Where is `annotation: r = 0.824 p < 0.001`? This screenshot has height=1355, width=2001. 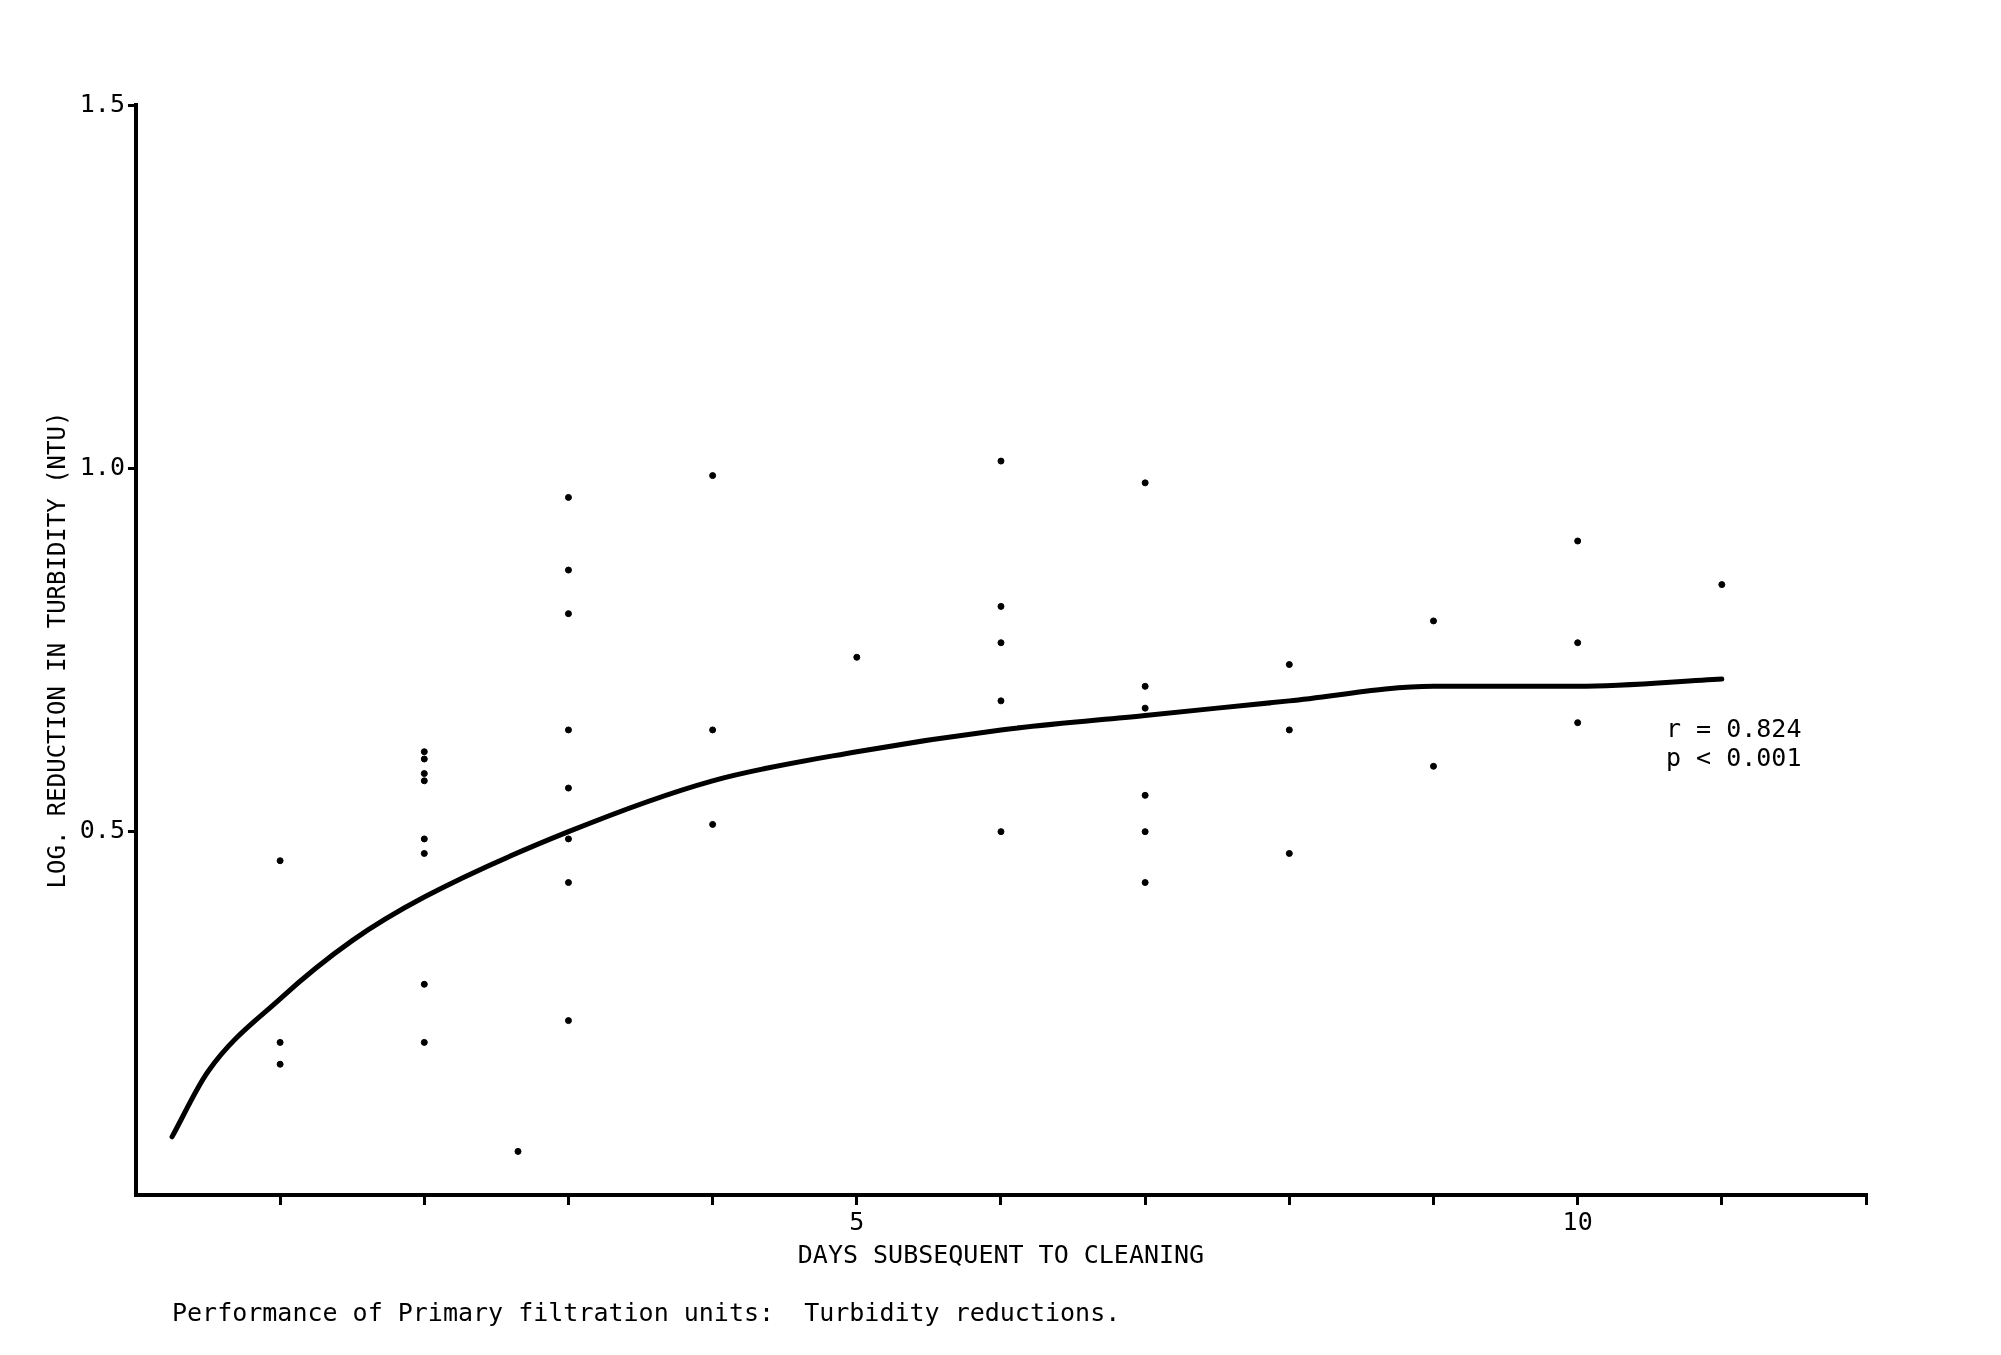 annotation: r = 0.824 p < 0.001 is located at coordinates (1734, 743).